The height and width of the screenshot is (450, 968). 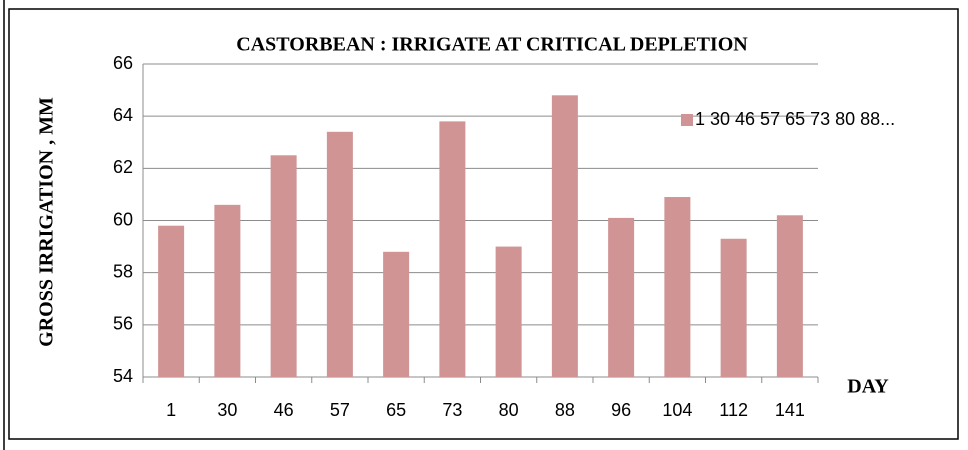 What do you see at coordinates (123, 271) in the screenshot?
I see `y-tick-label: 58` at bounding box center [123, 271].